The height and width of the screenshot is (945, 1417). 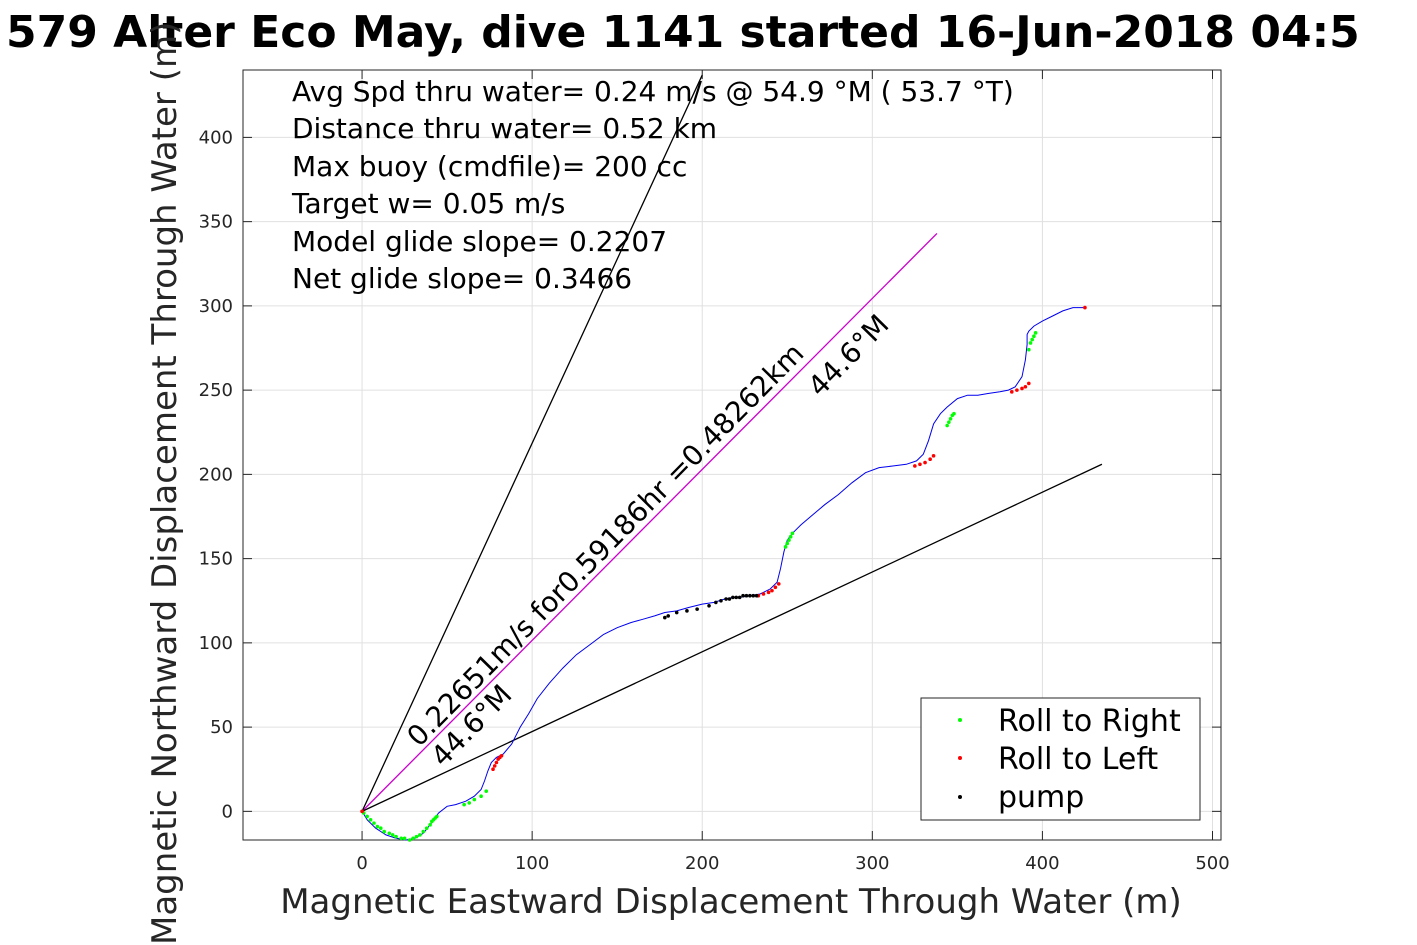 What do you see at coordinates (605, 545) in the screenshot?
I see `annotation-speed-along-heading: 0.22651m/s for0.59186hr =0.48262km` at bounding box center [605, 545].